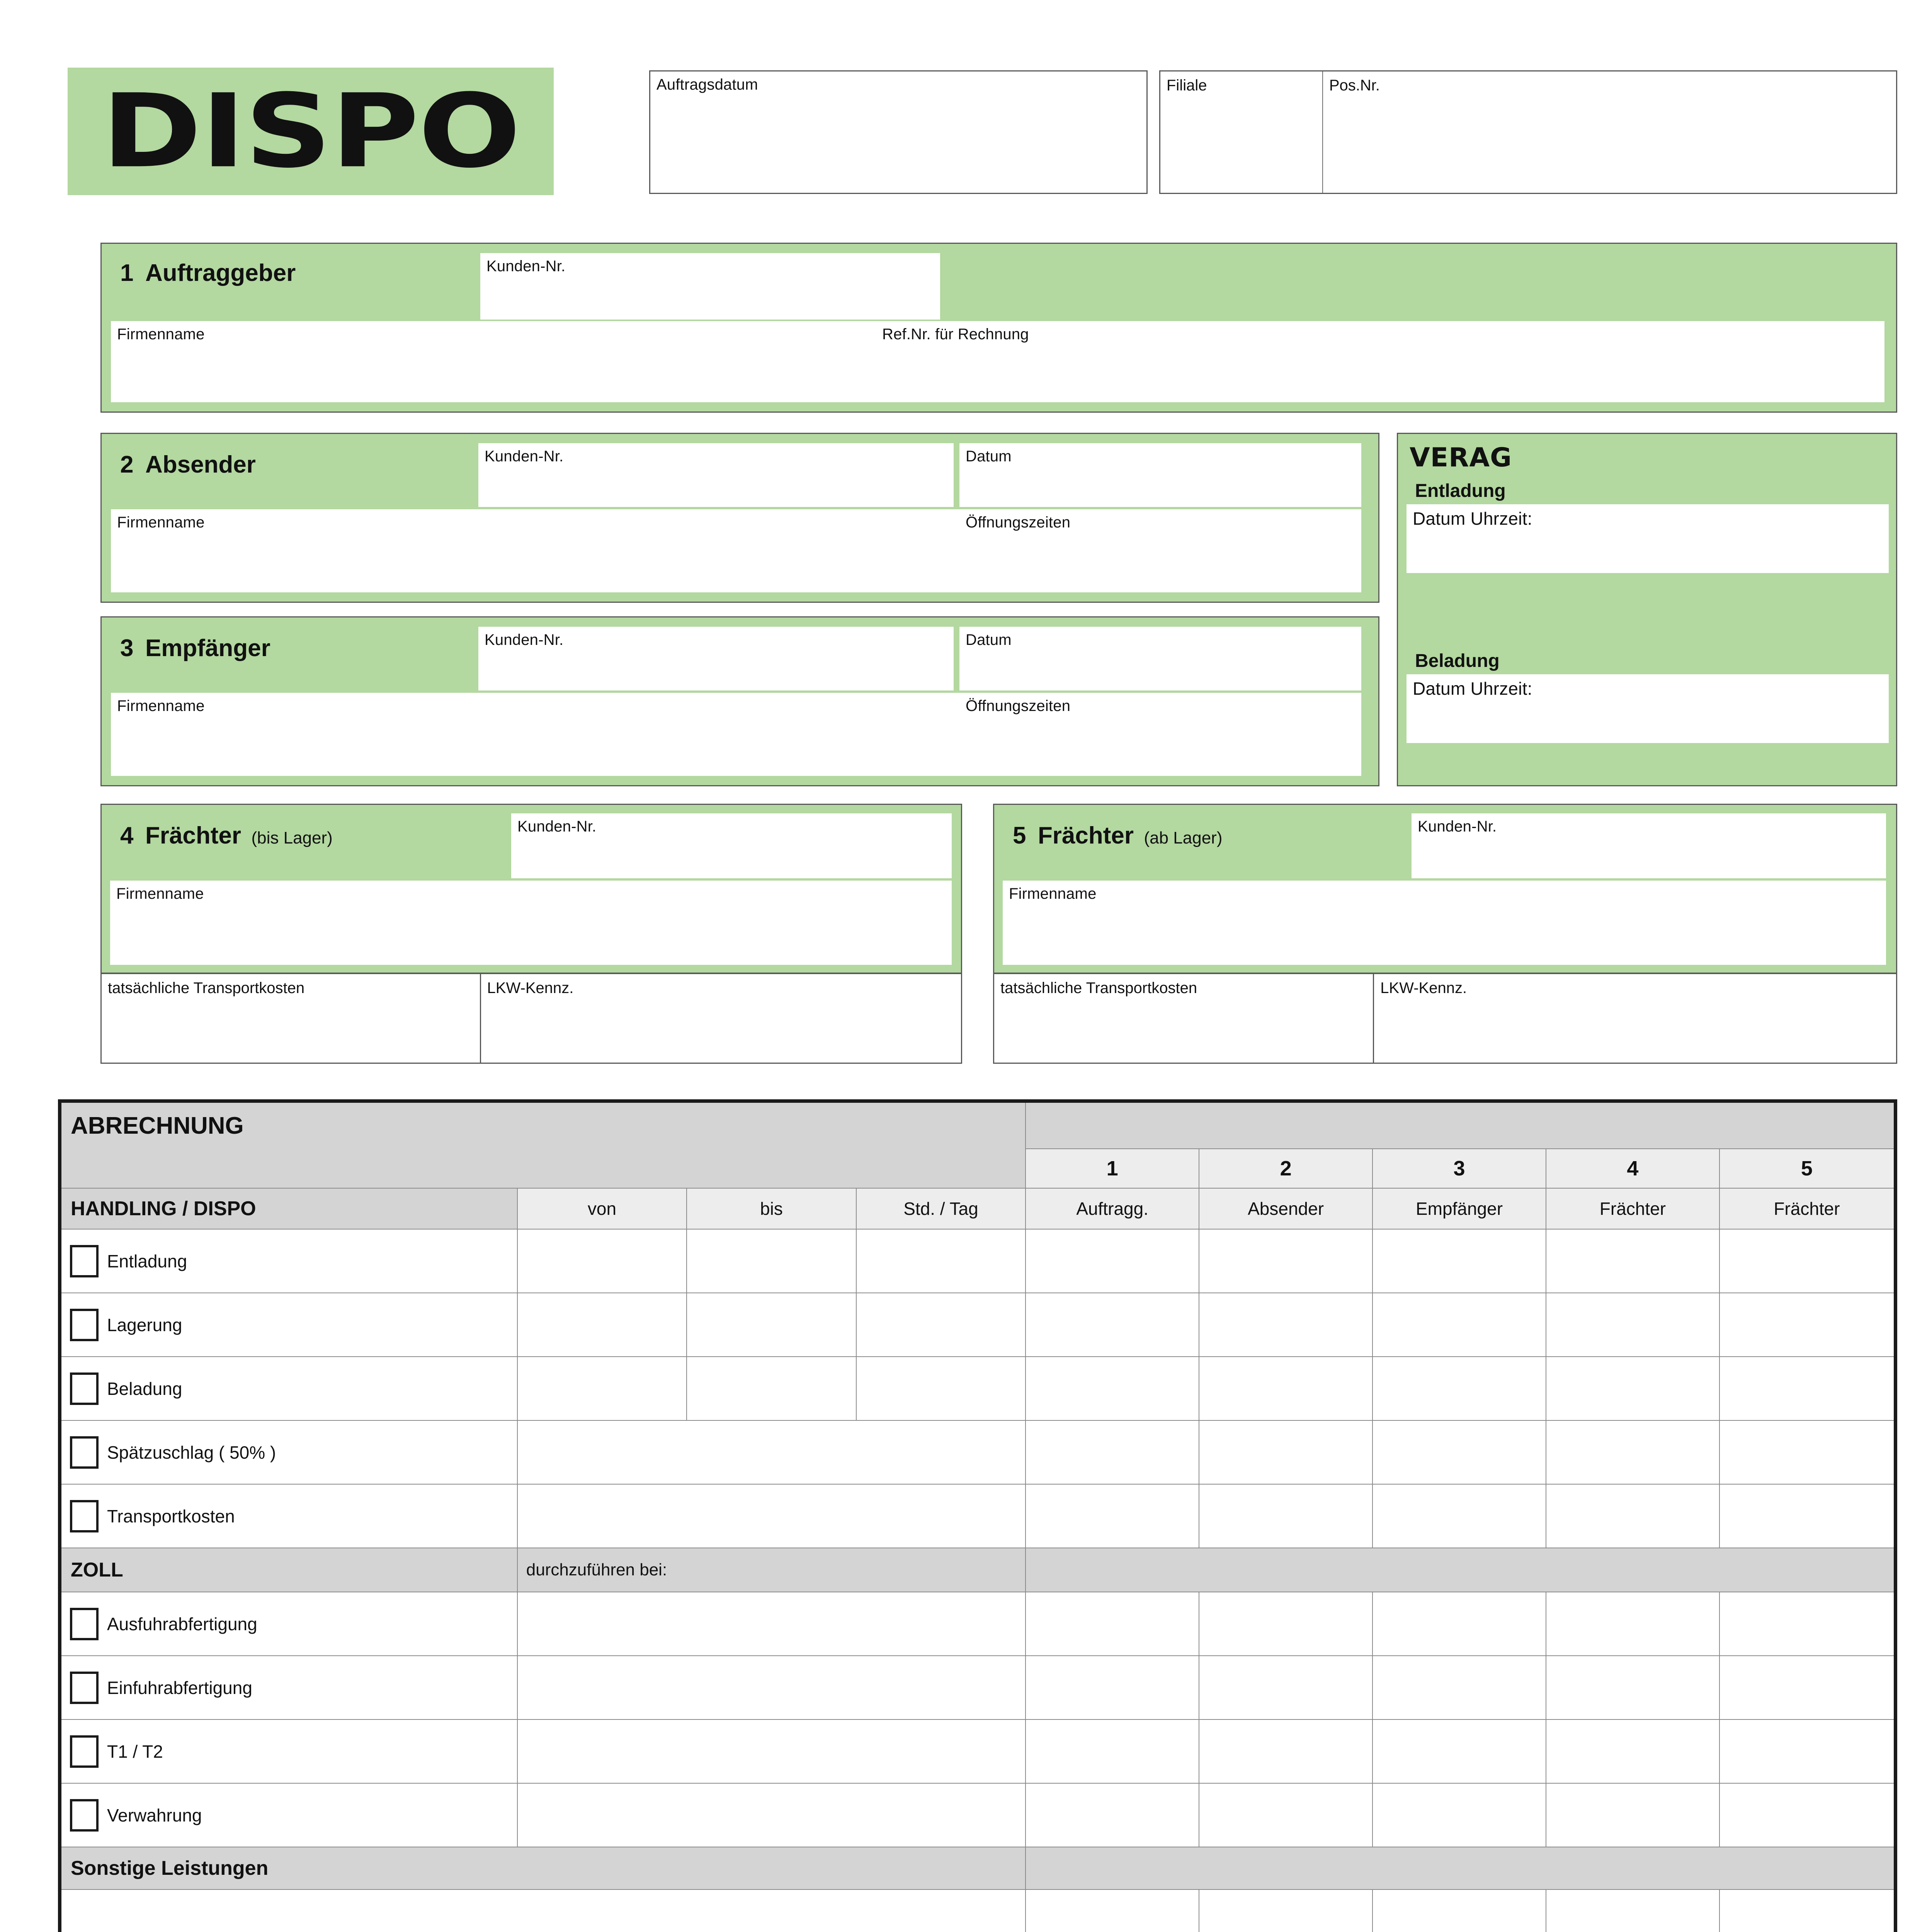 Image resolution: width=1932 pixels, height=1932 pixels. What do you see at coordinates (899, 132) in the screenshot?
I see `auftragsdatum-field: Auftragsdatum` at bounding box center [899, 132].